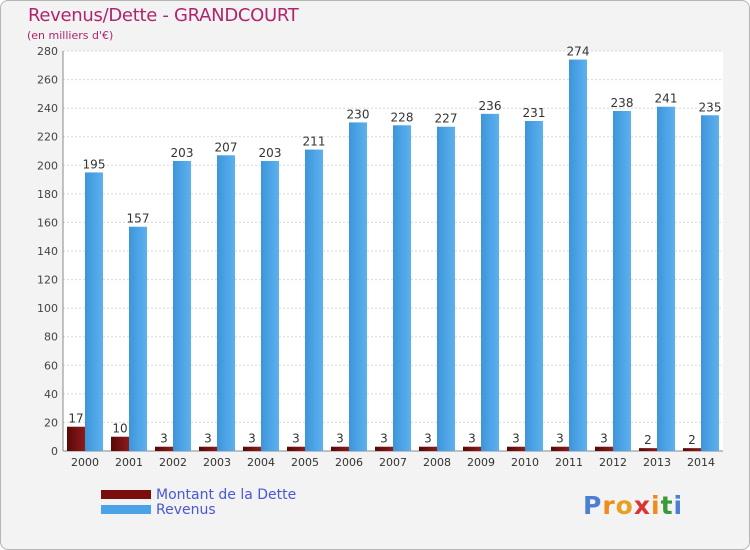 This screenshot has height=550, width=750. What do you see at coordinates (624, 505) in the screenshot?
I see `logo-letter: o` at bounding box center [624, 505].